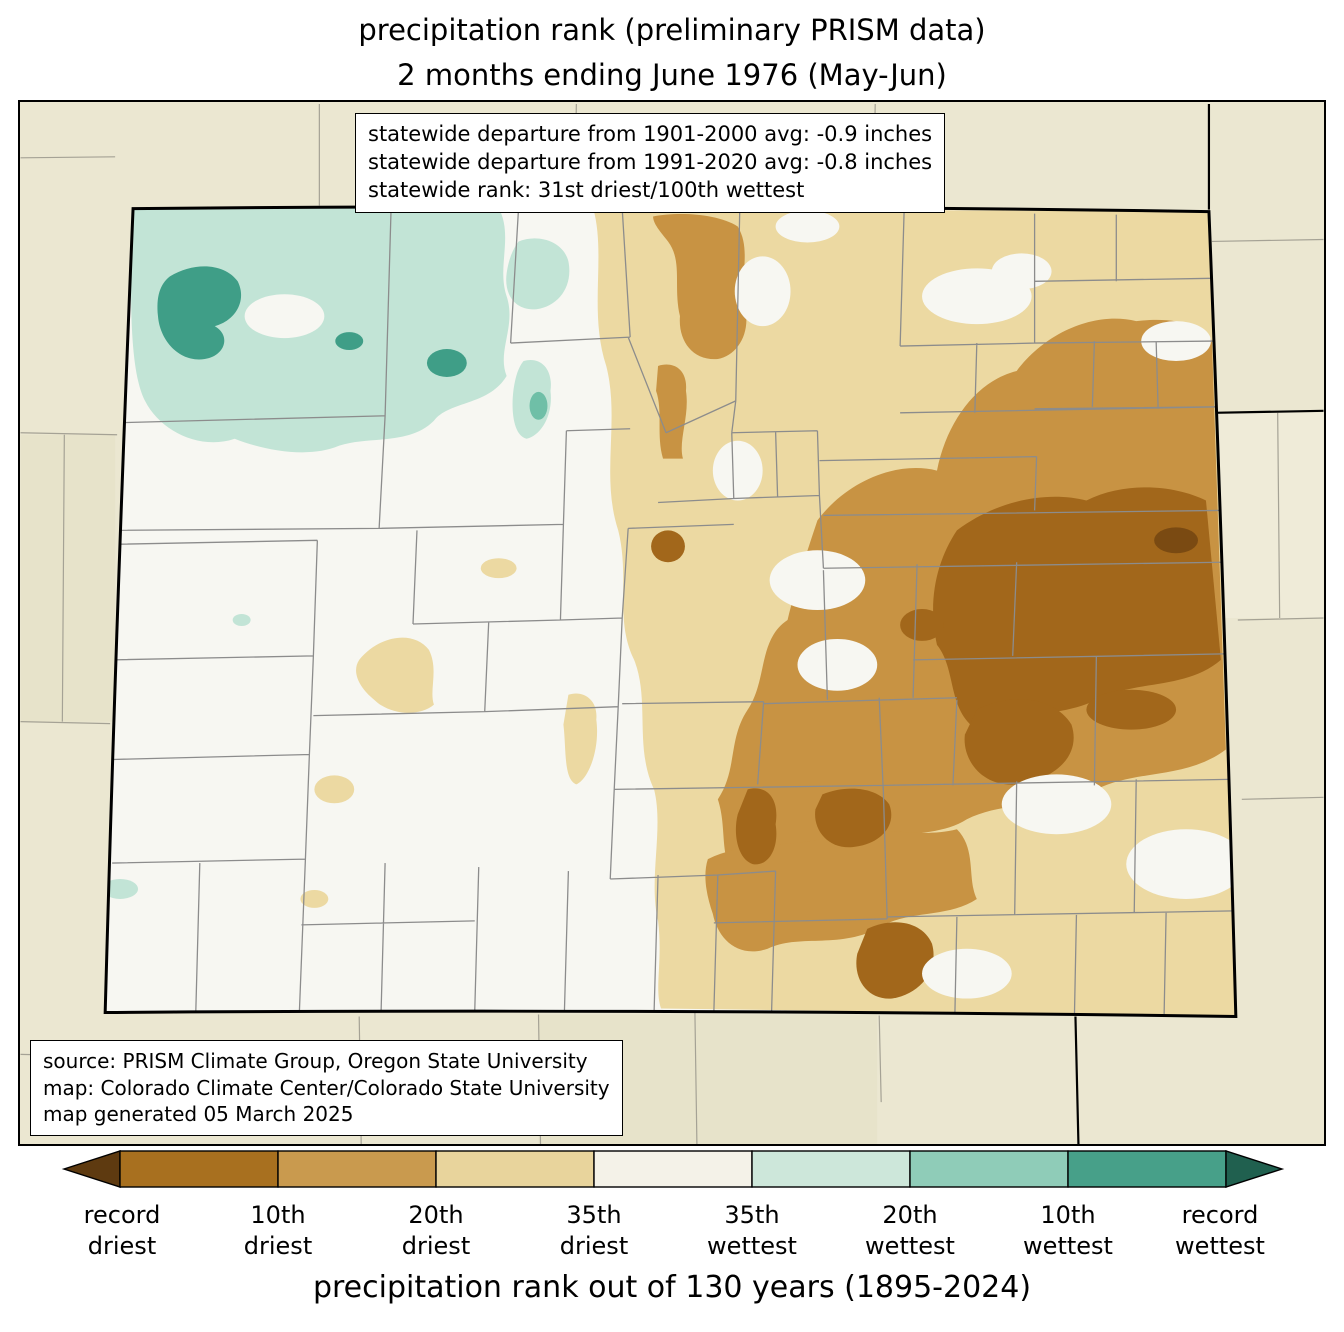 Image resolution: width=1344 pixels, height=1332 pixels. I want to click on map-region-wet-teal-blob, so click(538, 405).